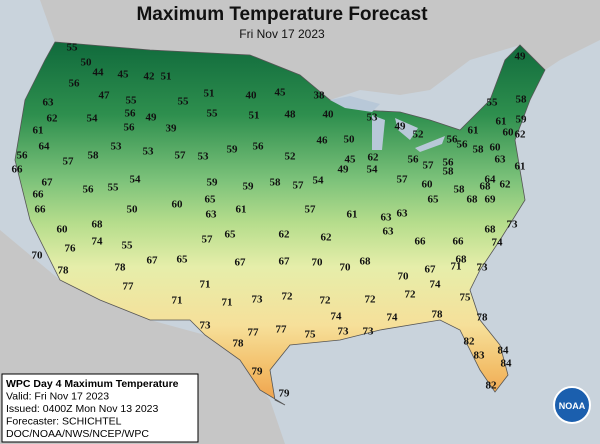 The image size is (600, 444). Describe the element at coordinates (77, 434) in the screenshot. I see `legend-line: DOC/NOAA/NWS/NCEP/WPC` at that location.